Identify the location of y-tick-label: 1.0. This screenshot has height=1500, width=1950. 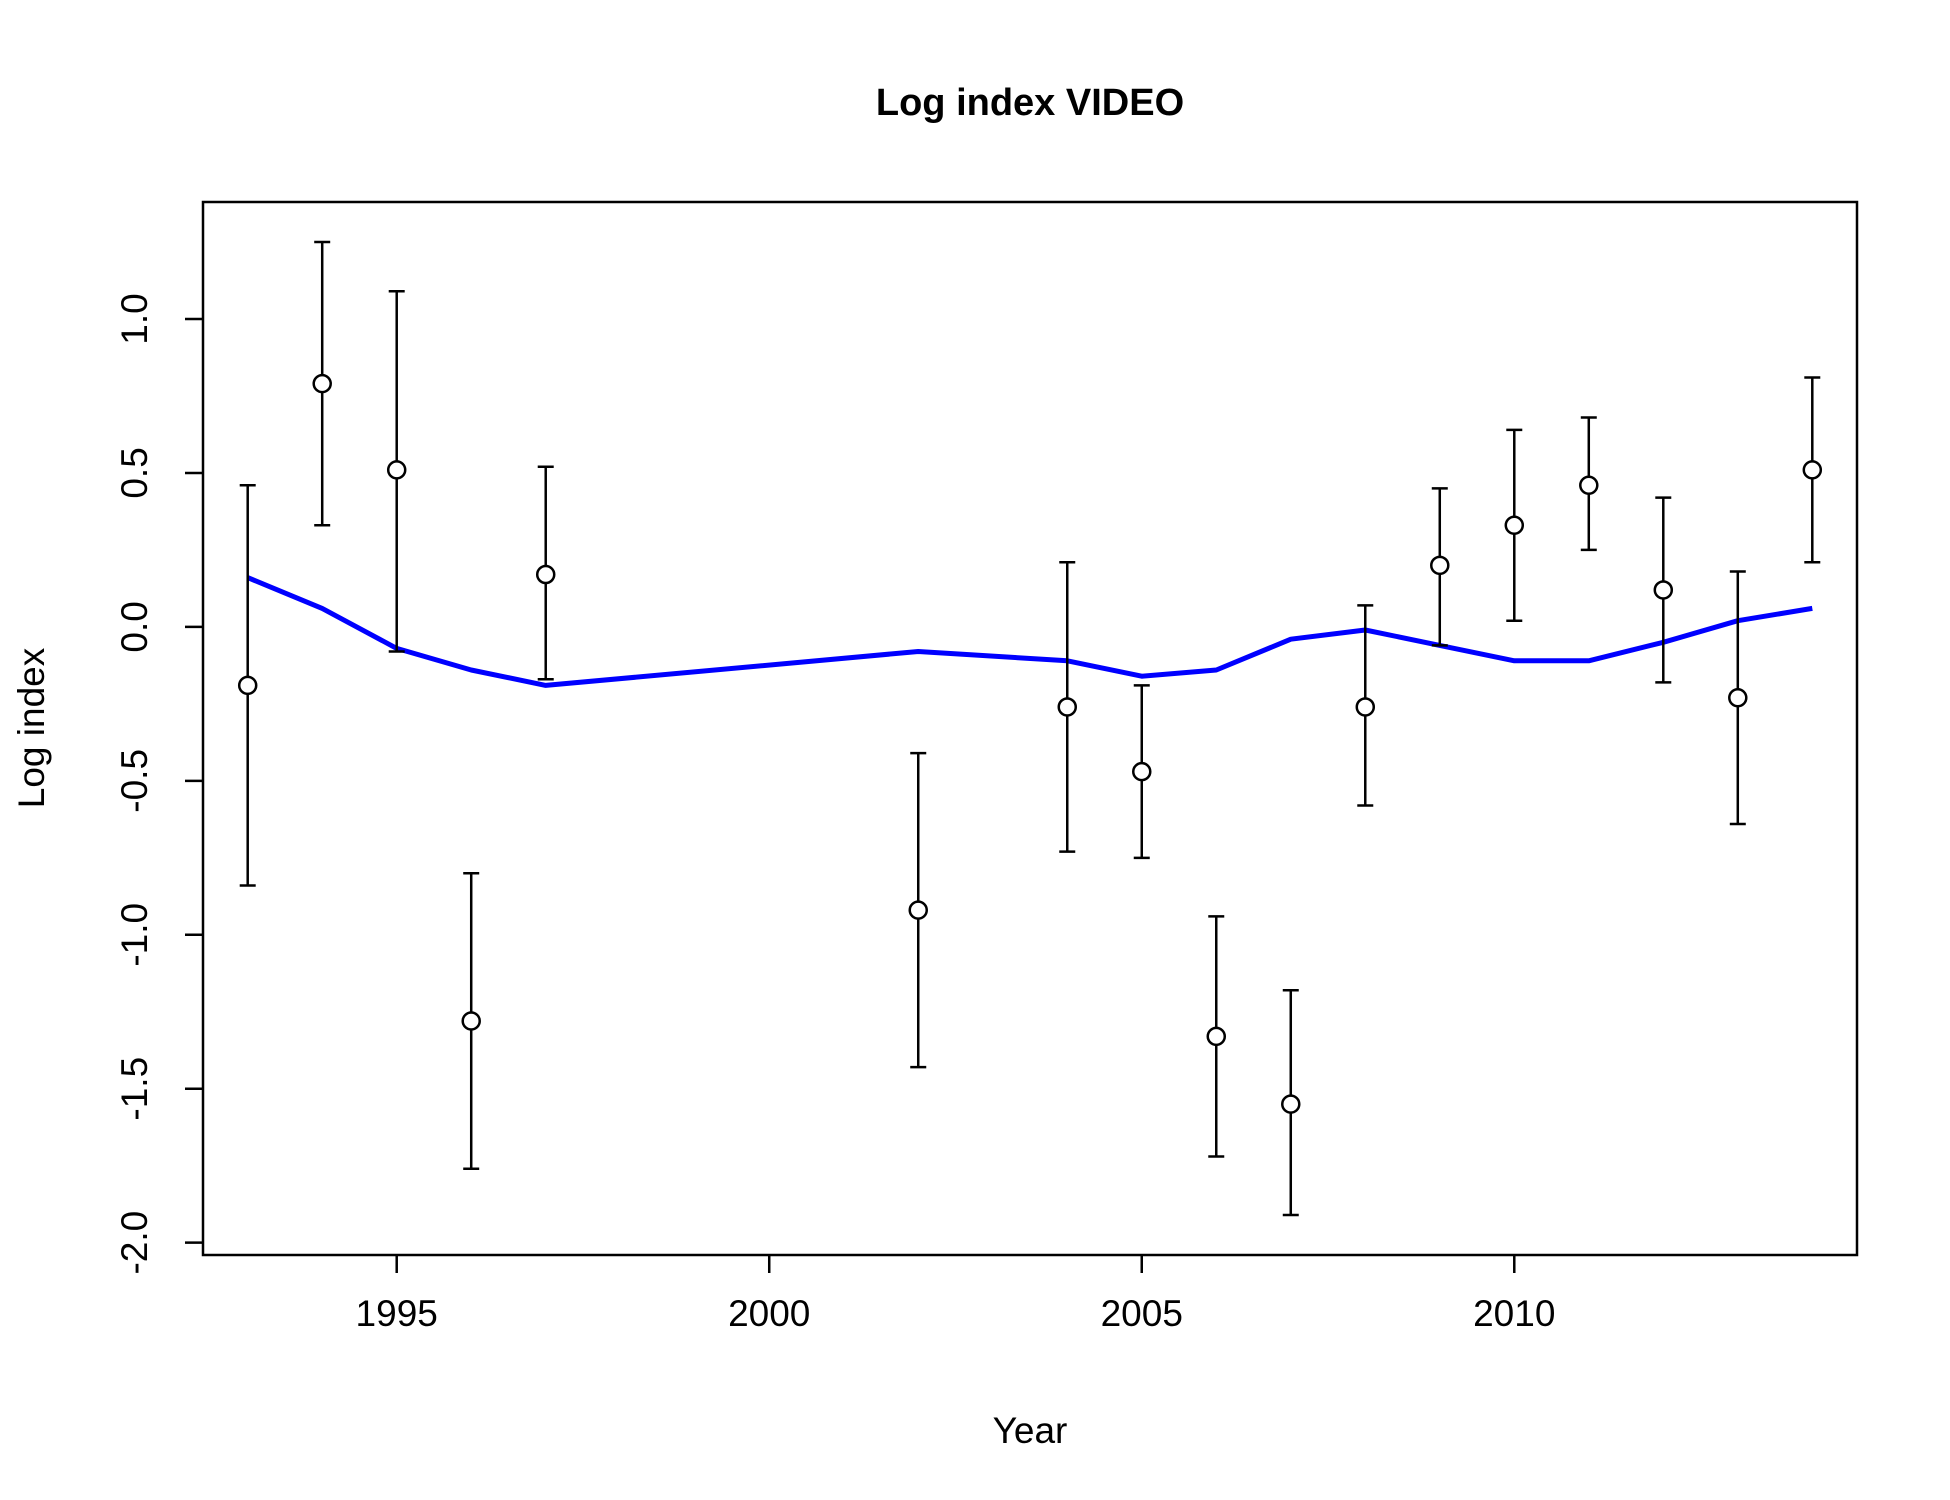
(134, 318).